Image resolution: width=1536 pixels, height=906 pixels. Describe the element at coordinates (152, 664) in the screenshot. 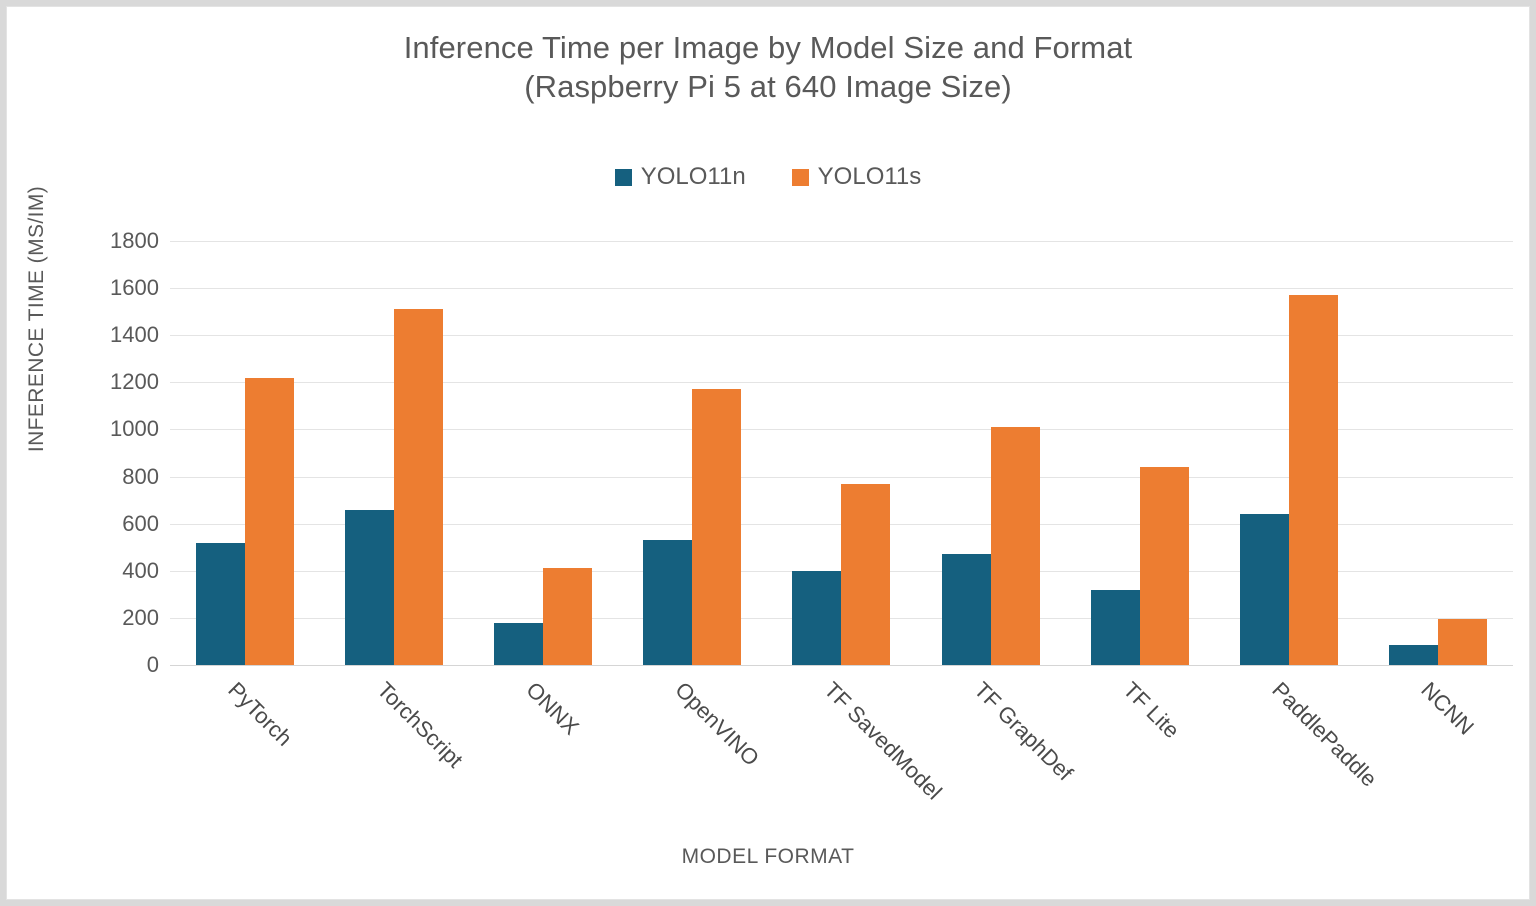

I see `y-axis-tick-label: 0` at that location.